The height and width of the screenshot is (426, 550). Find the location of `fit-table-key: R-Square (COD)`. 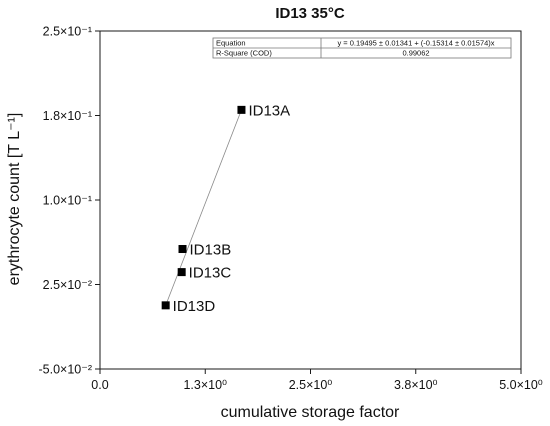

fit-table-key: R-Square (COD) is located at coordinates (244, 53).